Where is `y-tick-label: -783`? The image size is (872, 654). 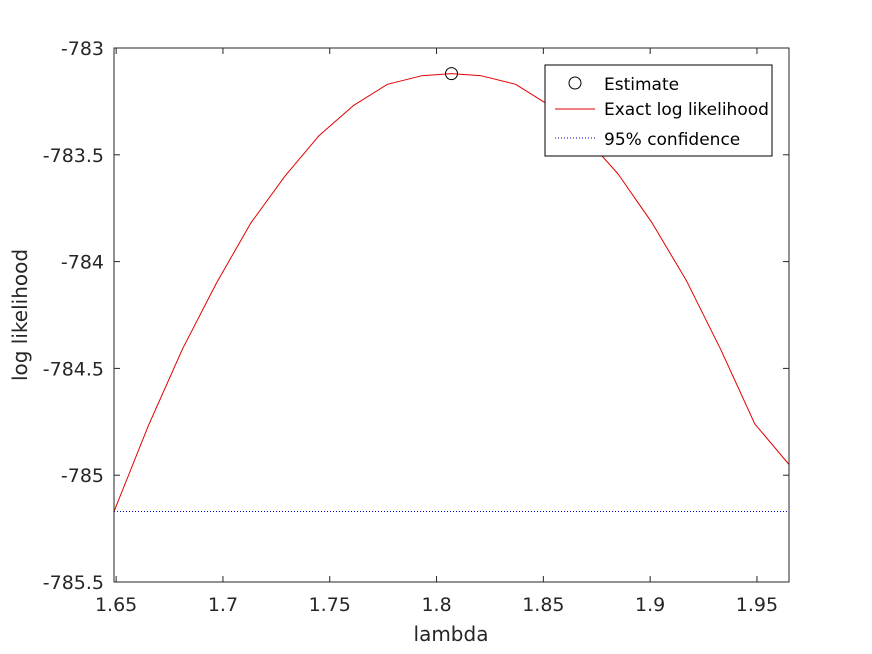
y-tick-label: -783 is located at coordinates (82, 49).